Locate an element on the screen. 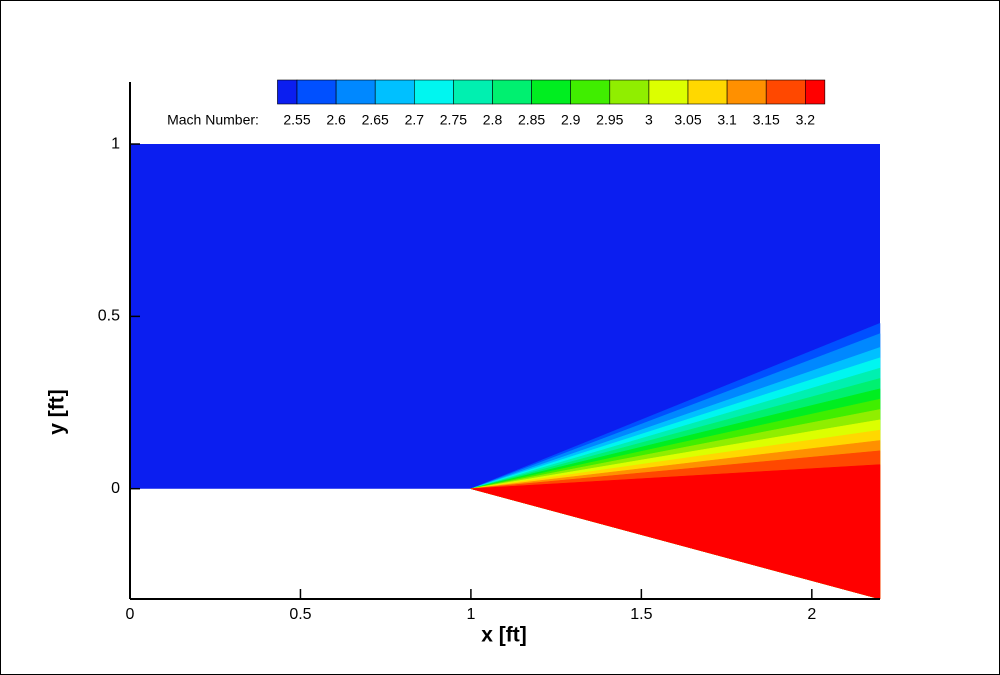 This screenshot has width=1000, height=675. legend-label: 3 is located at coordinates (649, 120).